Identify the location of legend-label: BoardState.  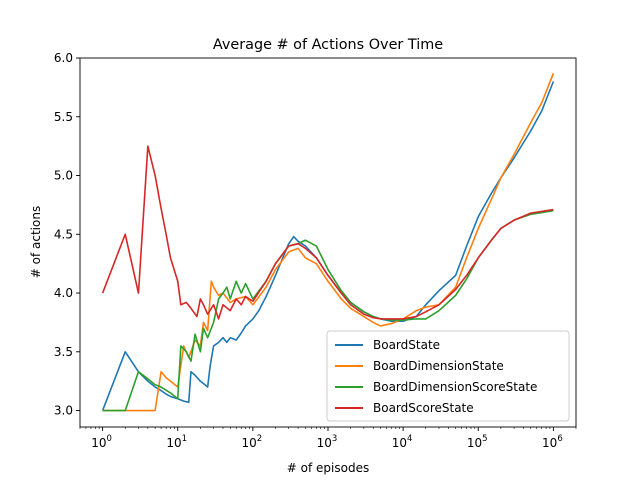
(406, 345).